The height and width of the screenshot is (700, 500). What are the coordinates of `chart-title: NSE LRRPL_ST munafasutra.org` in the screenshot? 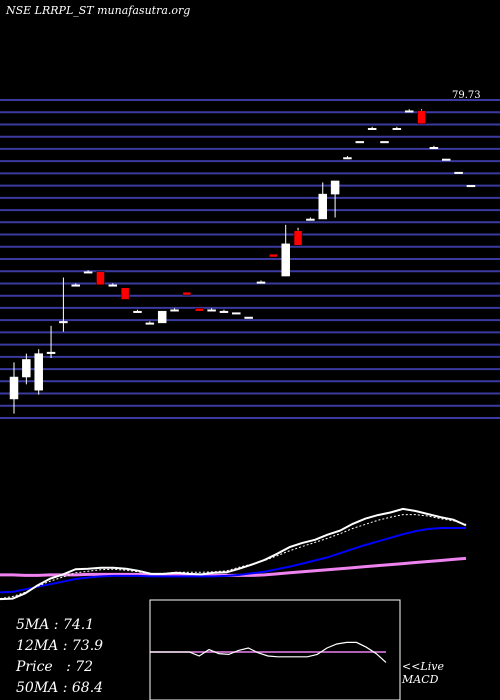 It's located at (98, 10).